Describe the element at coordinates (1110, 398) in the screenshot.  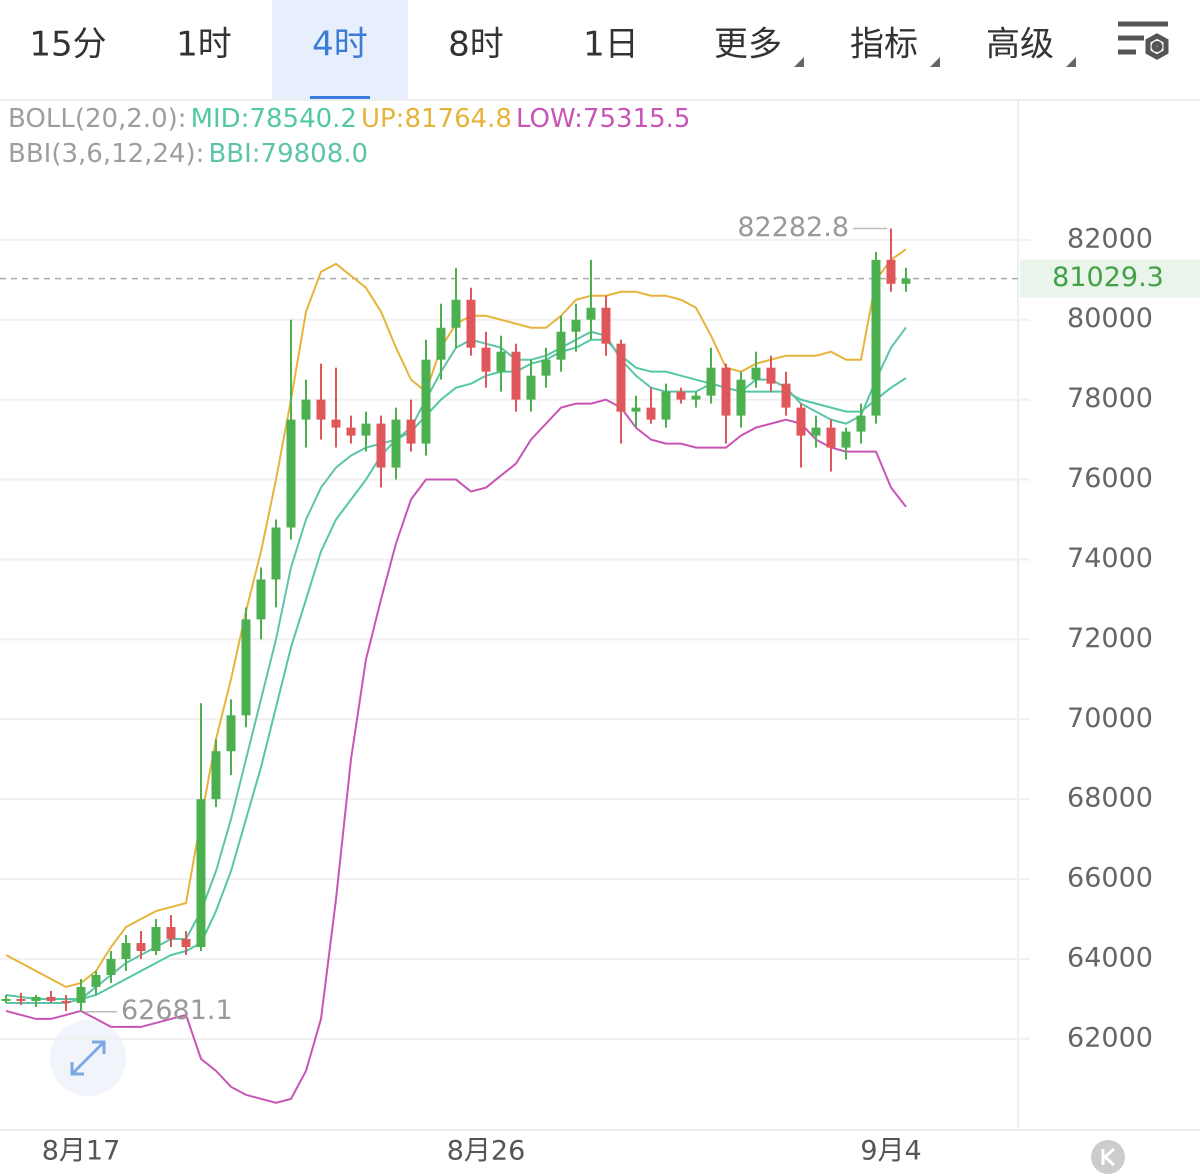
I see `y-tick-label: 78000` at that location.